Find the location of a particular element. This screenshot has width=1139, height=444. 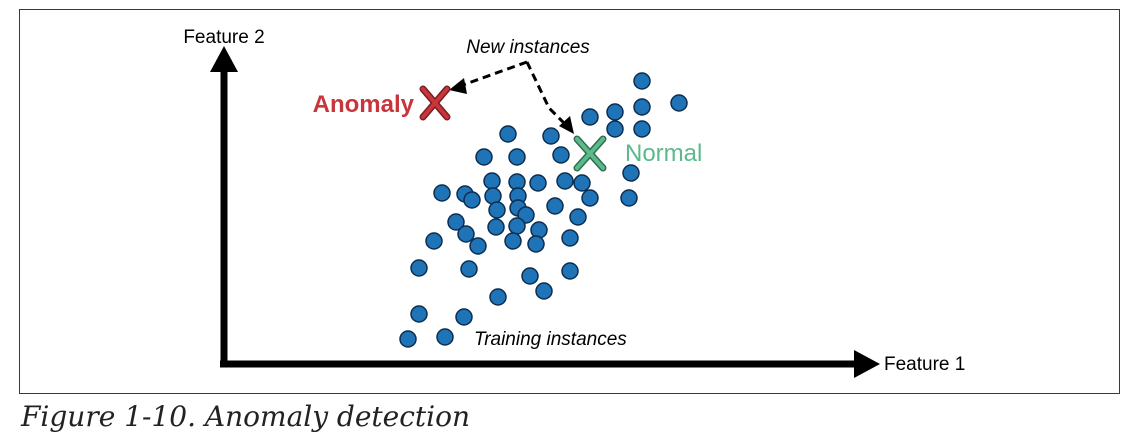

y-axis-arrowhead is located at coordinates (224, 59).